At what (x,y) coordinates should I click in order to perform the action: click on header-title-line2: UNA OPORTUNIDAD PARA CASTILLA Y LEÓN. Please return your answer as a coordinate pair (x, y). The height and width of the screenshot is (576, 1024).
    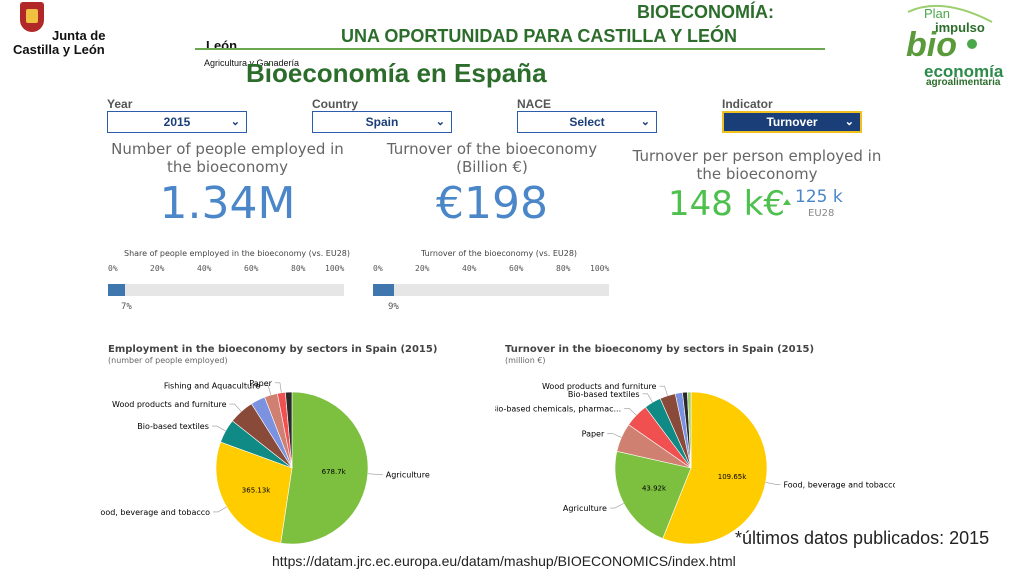
    Looking at the image, I should click on (539, 36).